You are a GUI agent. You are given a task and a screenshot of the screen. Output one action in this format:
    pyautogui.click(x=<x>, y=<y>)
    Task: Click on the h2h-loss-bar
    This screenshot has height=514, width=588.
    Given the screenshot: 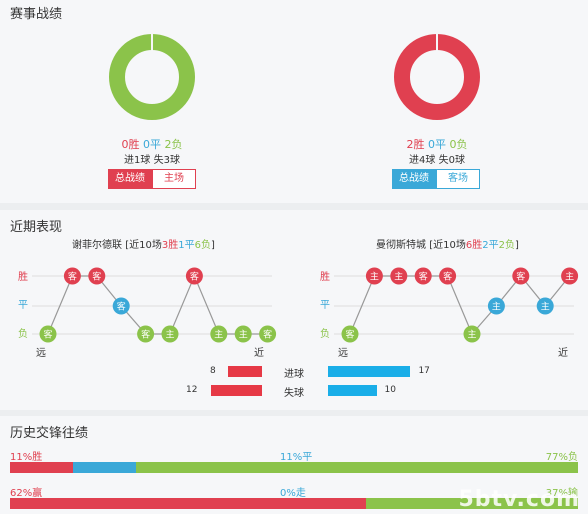 What is the action you would take?
    pyautogui.click(x=357, y=467)
    